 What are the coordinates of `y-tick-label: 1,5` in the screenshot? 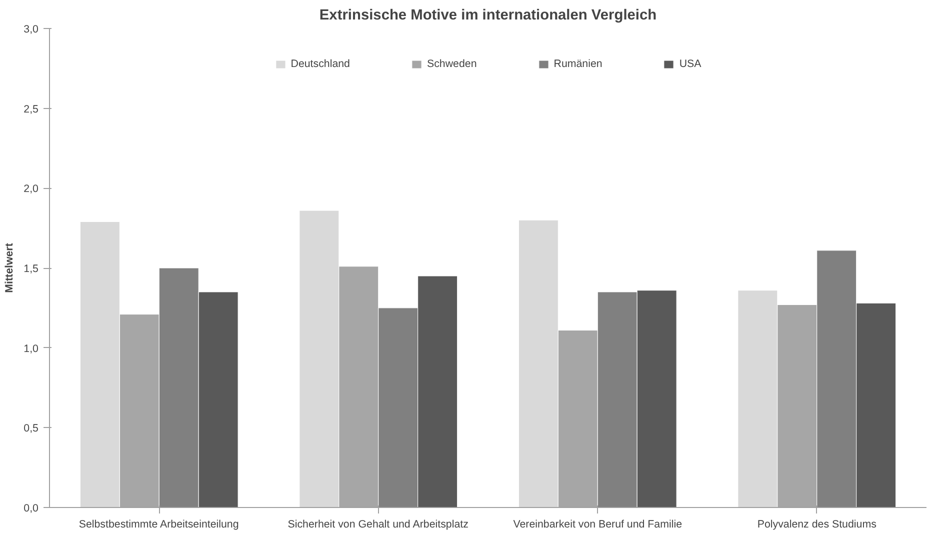 It's located at (31, 269).